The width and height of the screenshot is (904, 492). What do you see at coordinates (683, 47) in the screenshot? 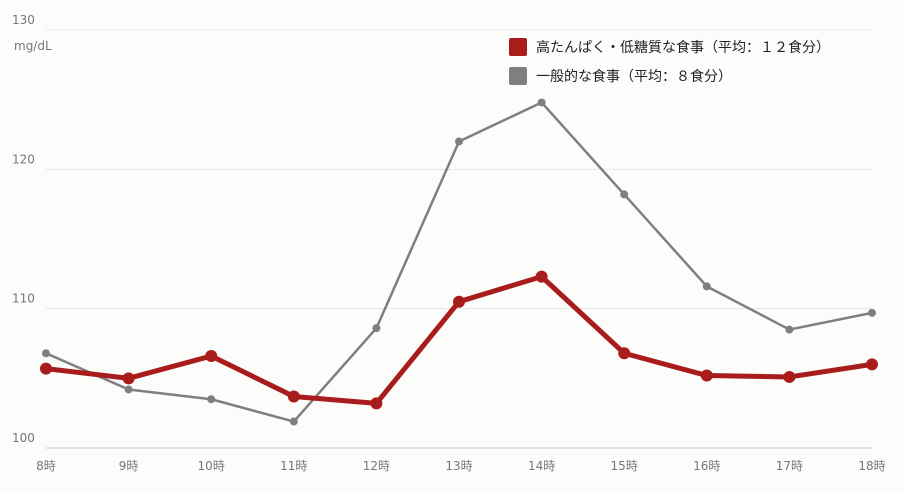
I see `legend-label: 高たんぱく・低糖質な食事（平均：１２食分）` at bounding box center [683, 47].